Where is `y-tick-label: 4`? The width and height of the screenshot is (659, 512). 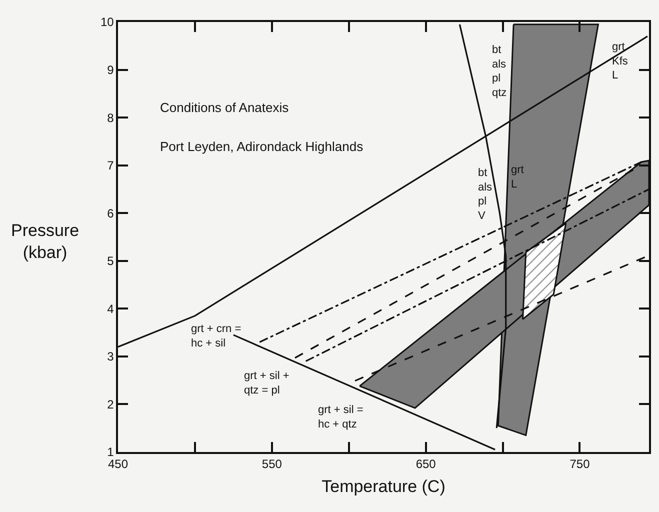
y-tick-label: 4 is located at coordinates (110, 309).